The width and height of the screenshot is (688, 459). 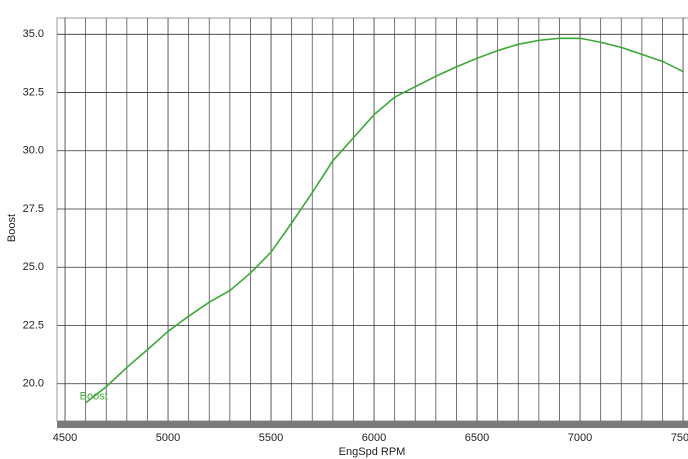 I want to click on y-tick-label: 22.5, so click(x=33, y=325).